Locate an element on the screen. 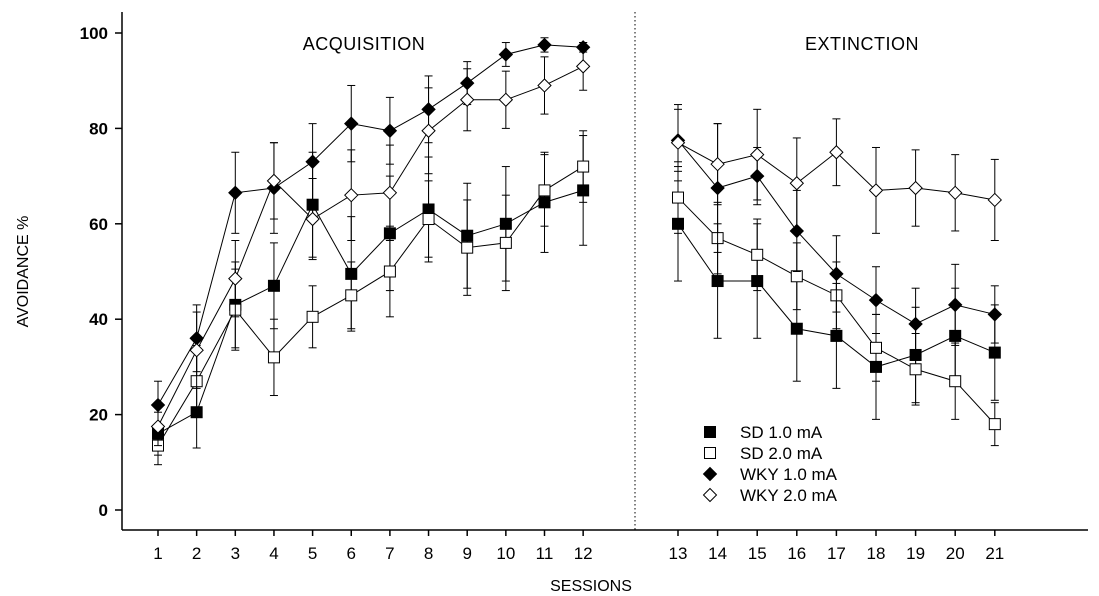  x-tick-label: 3 is located at coordinates (235, 553).